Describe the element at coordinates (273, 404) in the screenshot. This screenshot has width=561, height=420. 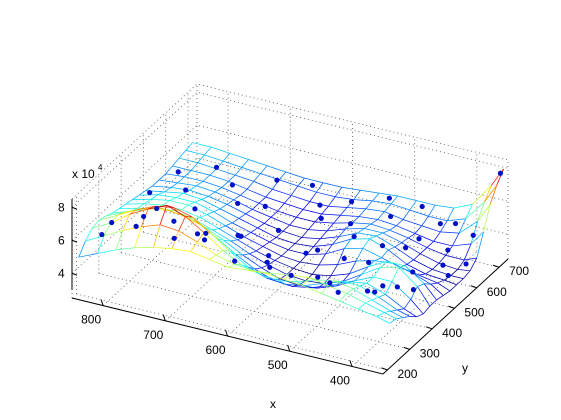
I see `x-axis-label: x` at that location.